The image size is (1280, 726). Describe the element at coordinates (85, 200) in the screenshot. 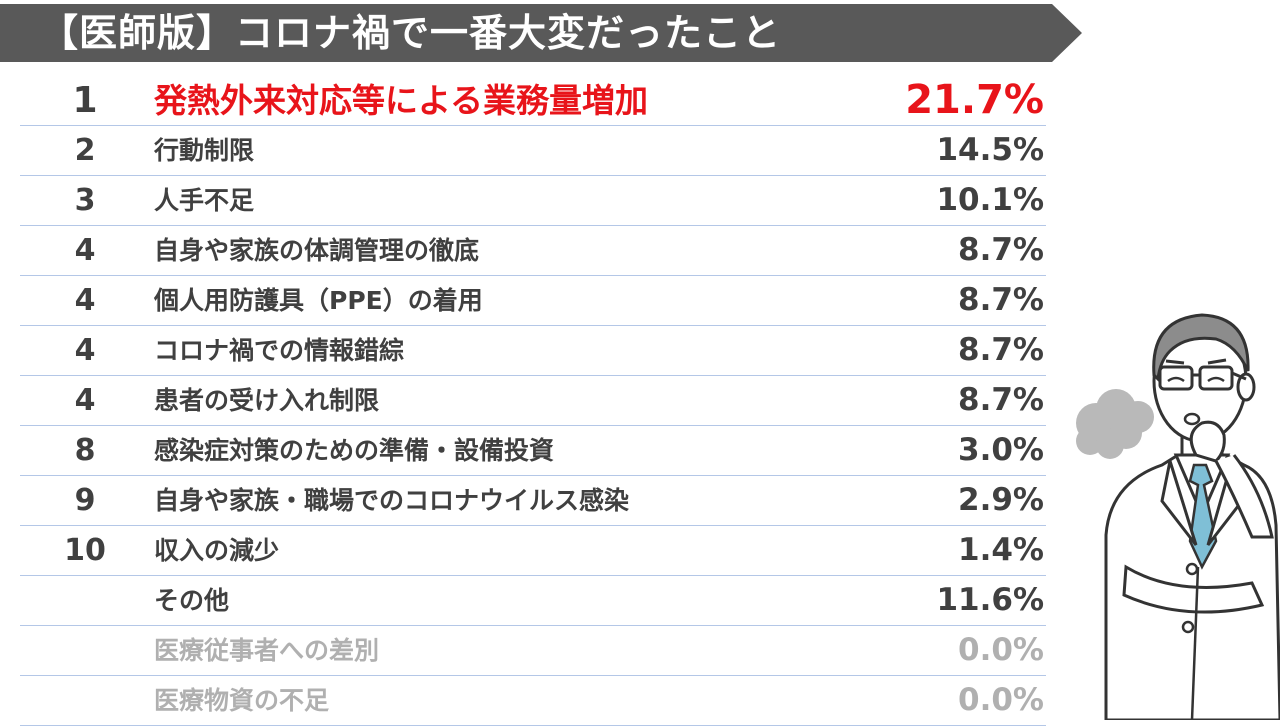

I see `rank-label: 3` at that location.